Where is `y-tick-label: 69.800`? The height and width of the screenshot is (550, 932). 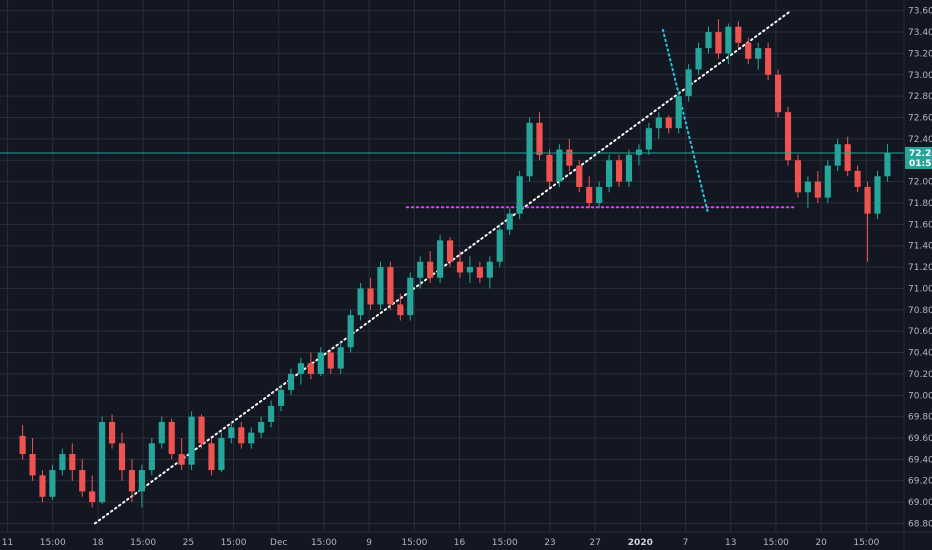 y-tick-label: 69.800 is located at coordinates (920, 418).